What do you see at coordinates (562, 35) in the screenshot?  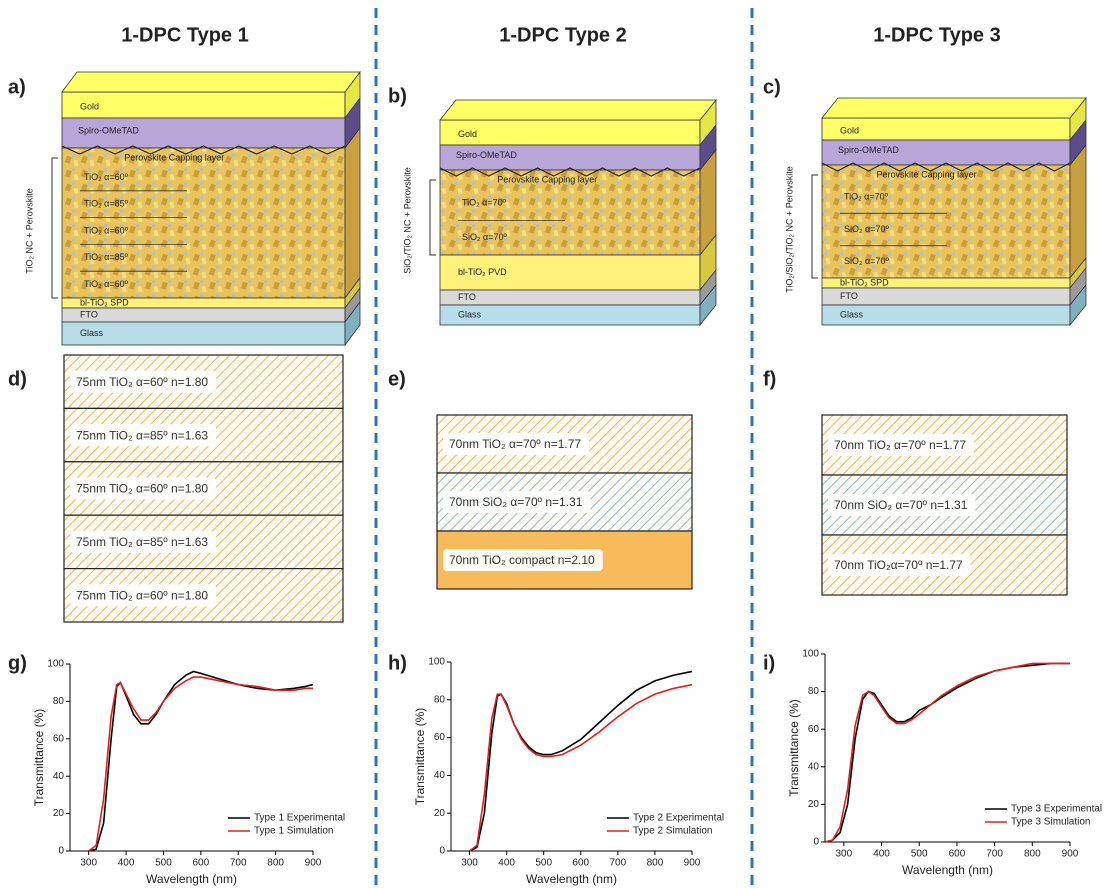 I see `column-title: 1-DPC Type 2` at bounding box center [562, 35].